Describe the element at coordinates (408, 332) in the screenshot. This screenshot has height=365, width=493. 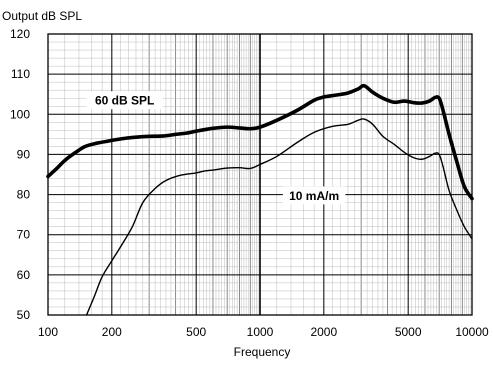
I see `x-tick-label: 5000` at that location.